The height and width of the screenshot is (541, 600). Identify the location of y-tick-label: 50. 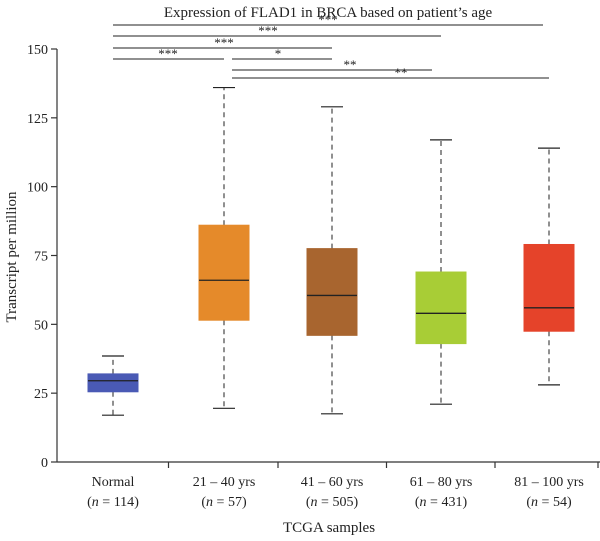
(41, 325).